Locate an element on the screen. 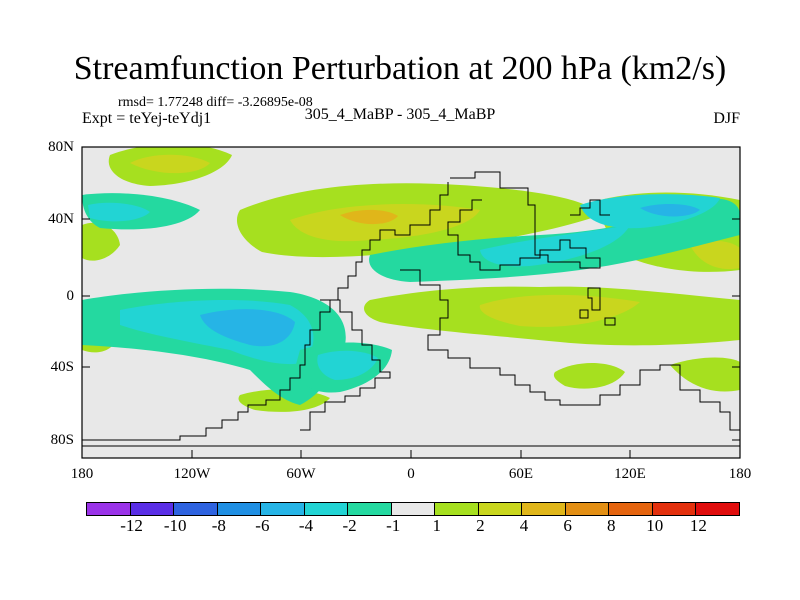  experiment-label: Expt = teYej-teYdj1 is located at coordinates (147, 118).